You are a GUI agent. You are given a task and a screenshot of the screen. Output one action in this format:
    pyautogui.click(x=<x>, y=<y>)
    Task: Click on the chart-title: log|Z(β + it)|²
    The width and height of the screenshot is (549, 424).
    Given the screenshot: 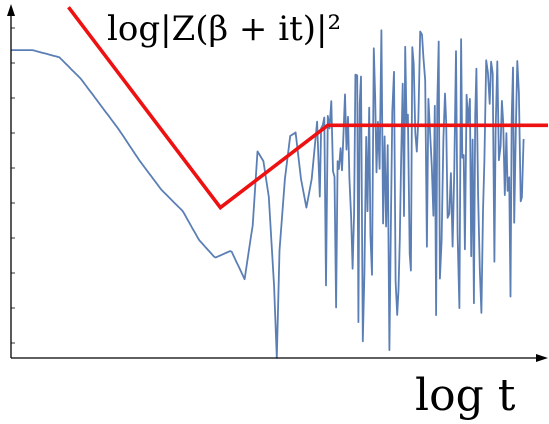 What is the action you would take?
    pyautogui.click(x=224, y=29)
    